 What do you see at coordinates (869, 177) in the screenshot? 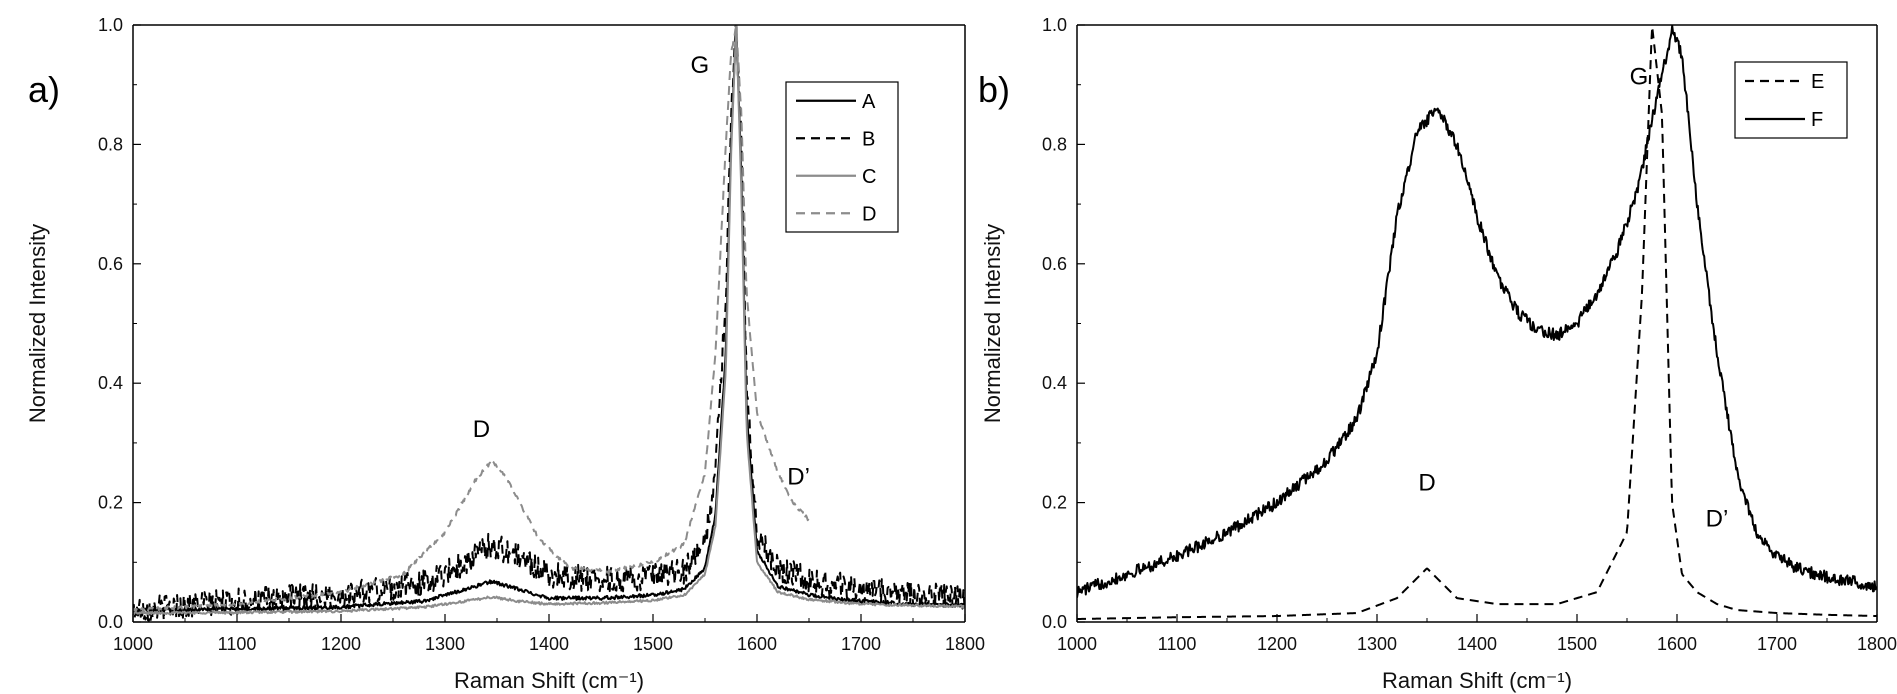
I see `legend-label-C: C` at bounding box center [869, 177].